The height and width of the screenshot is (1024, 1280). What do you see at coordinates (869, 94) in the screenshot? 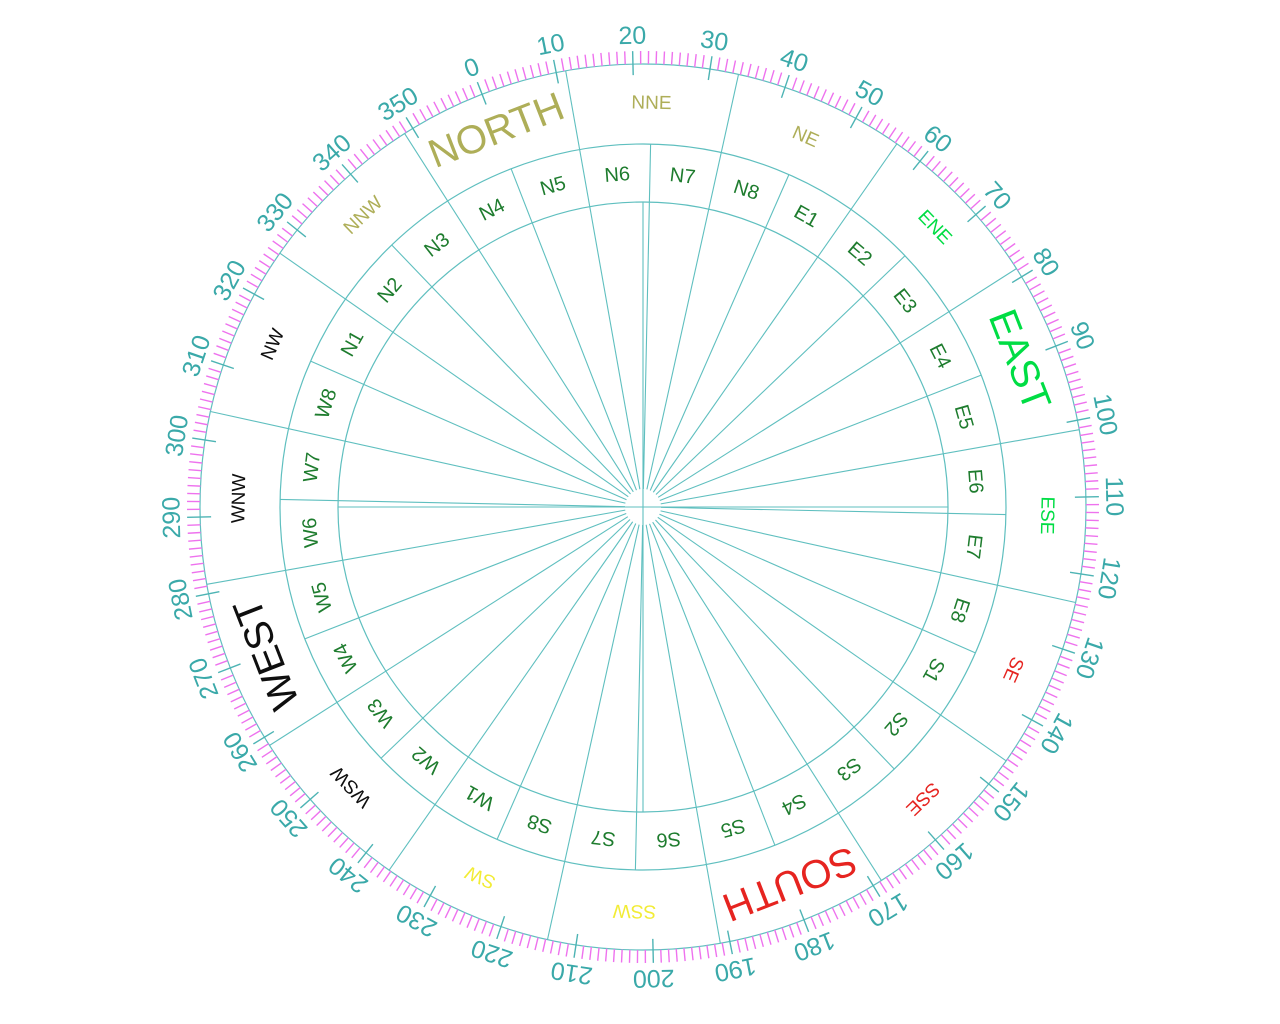
I see `degree-label-50: 50` at bounding box center [869, 94].